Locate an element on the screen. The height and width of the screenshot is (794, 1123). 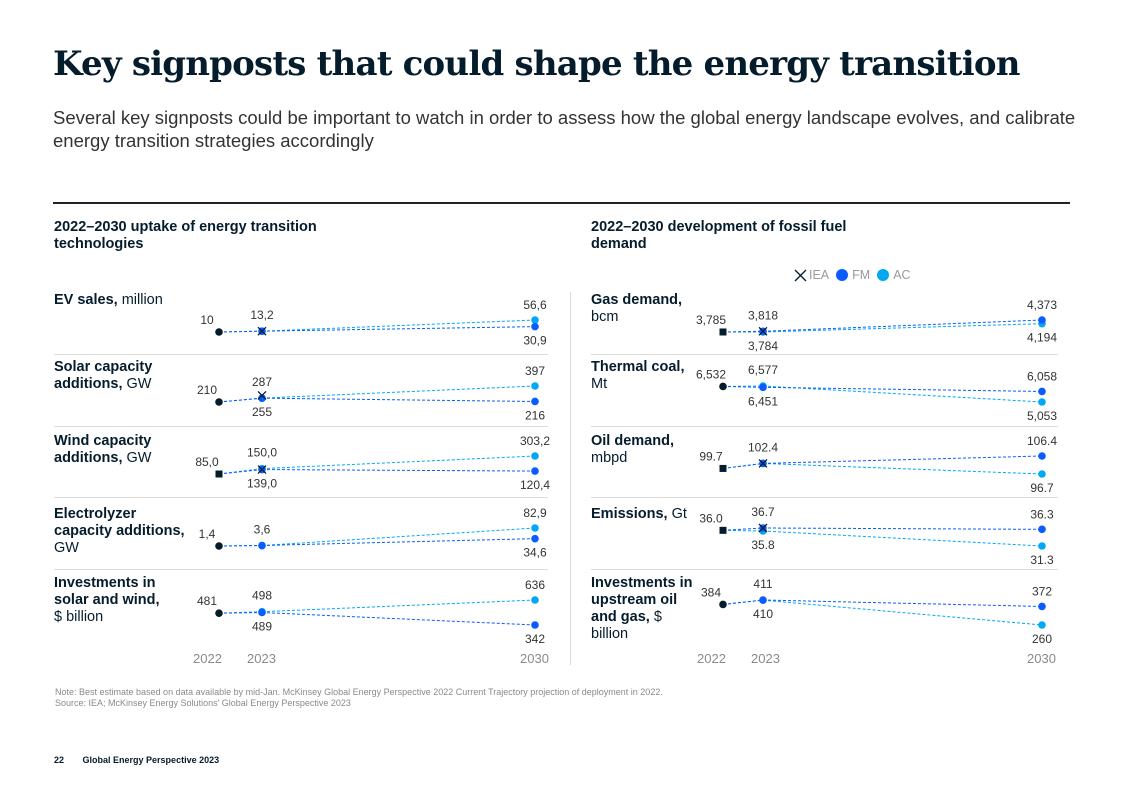
left-row2-ac-marker-2030 is located at coordinates (535, 456).